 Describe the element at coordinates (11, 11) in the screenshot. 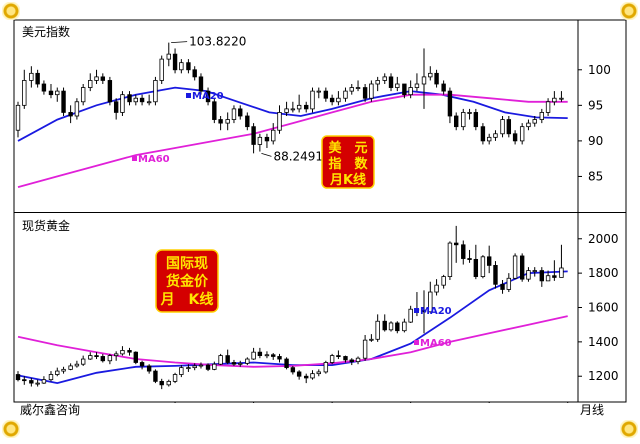

I see `corner-ornament-top-left` at that location.